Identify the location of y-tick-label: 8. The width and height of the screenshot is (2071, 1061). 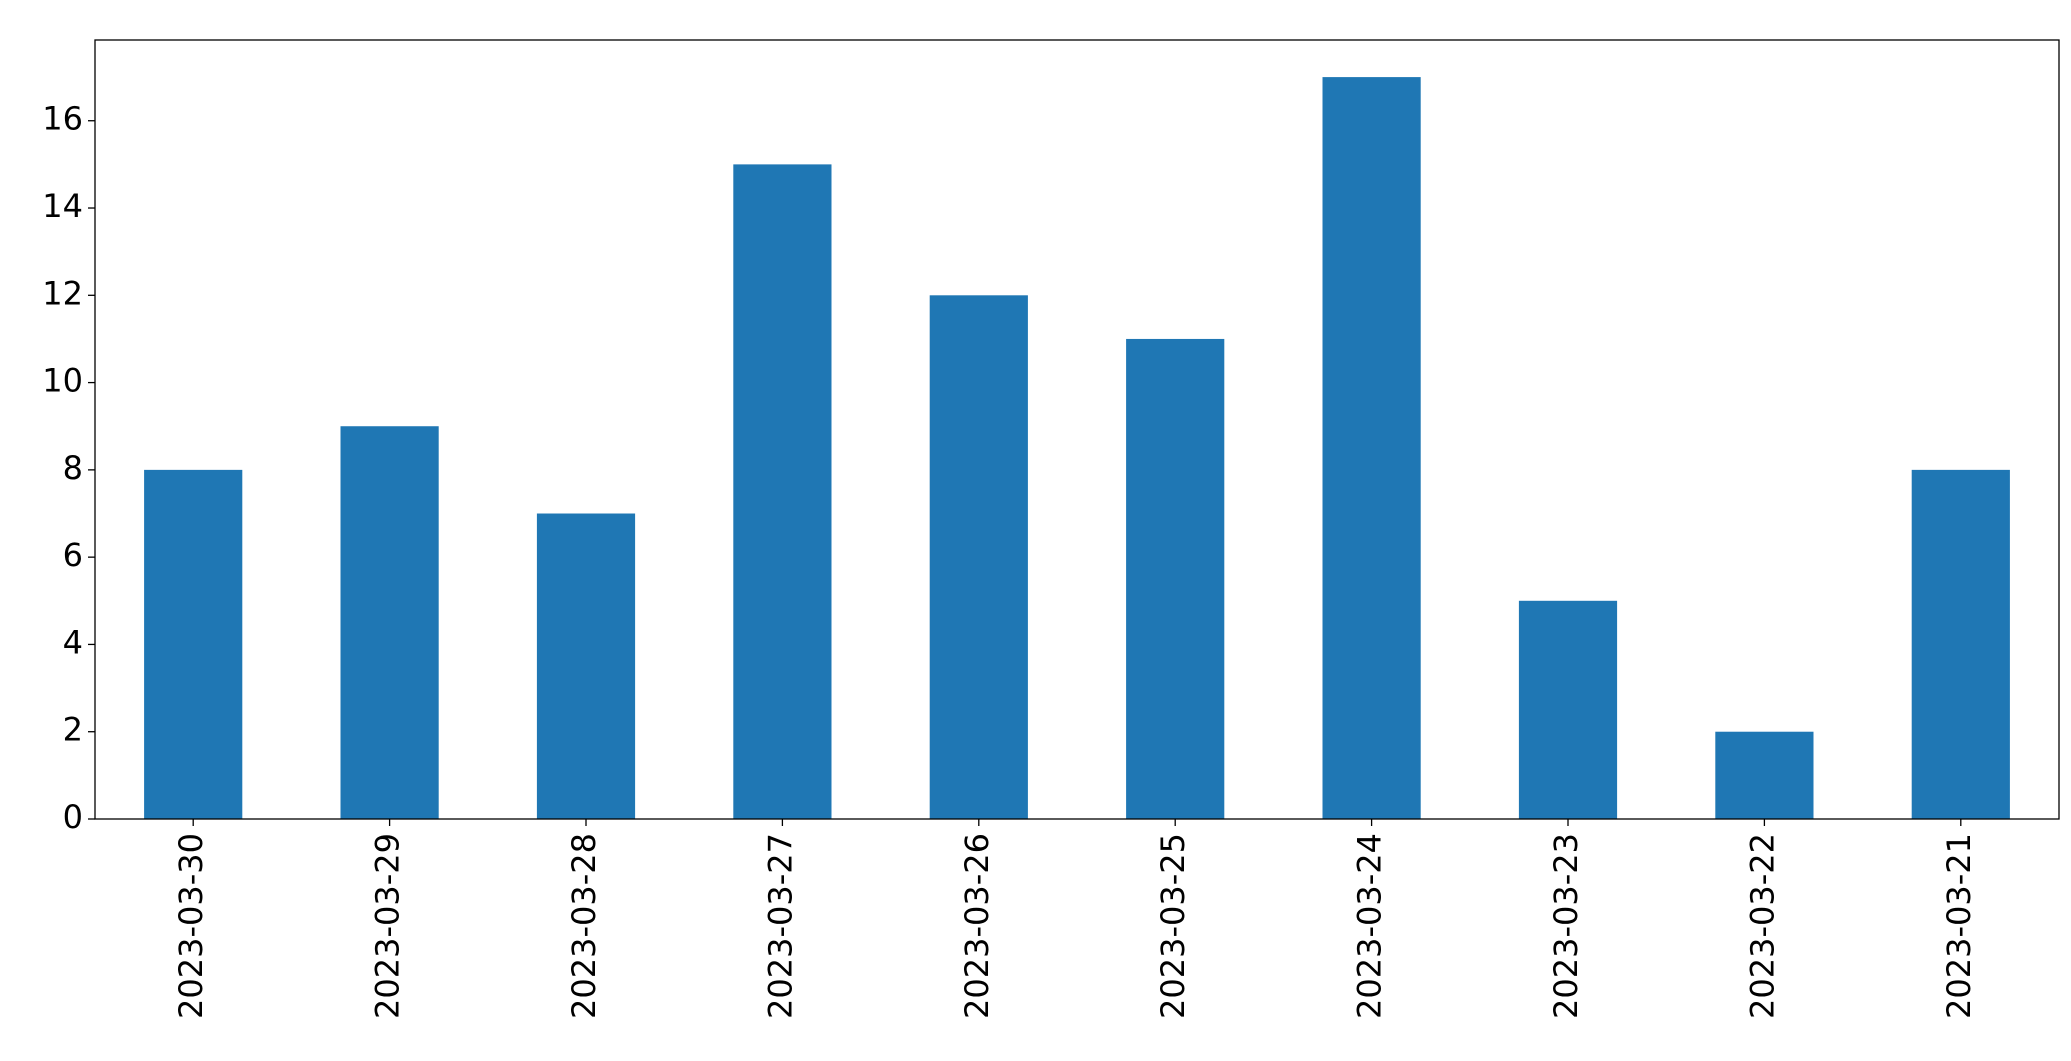
(73, 468).